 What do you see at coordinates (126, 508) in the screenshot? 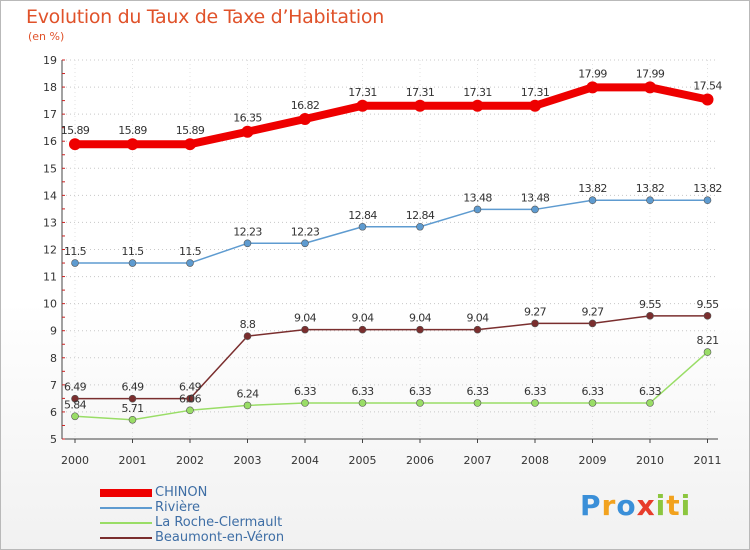
I see `legend-swatch-riviere` at bounding box center [126, 508].